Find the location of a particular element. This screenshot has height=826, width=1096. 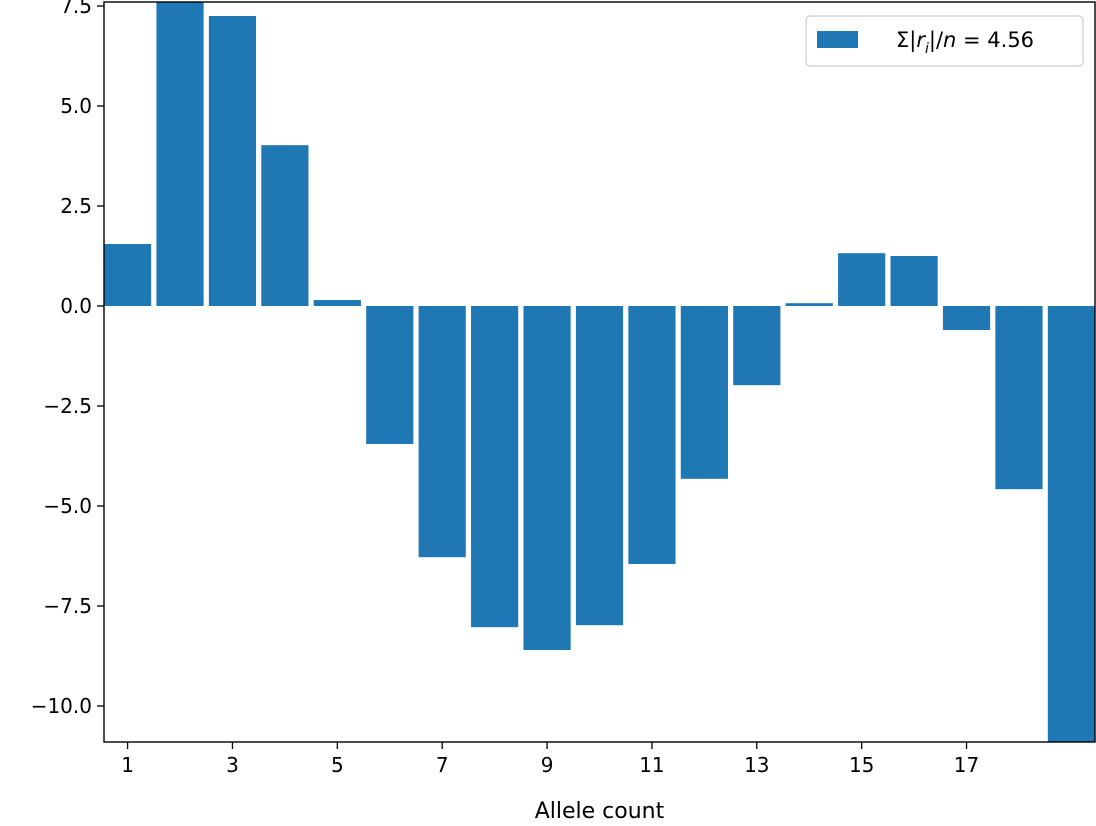

legend-label-subscript: i is located at coordinates (927, 49).